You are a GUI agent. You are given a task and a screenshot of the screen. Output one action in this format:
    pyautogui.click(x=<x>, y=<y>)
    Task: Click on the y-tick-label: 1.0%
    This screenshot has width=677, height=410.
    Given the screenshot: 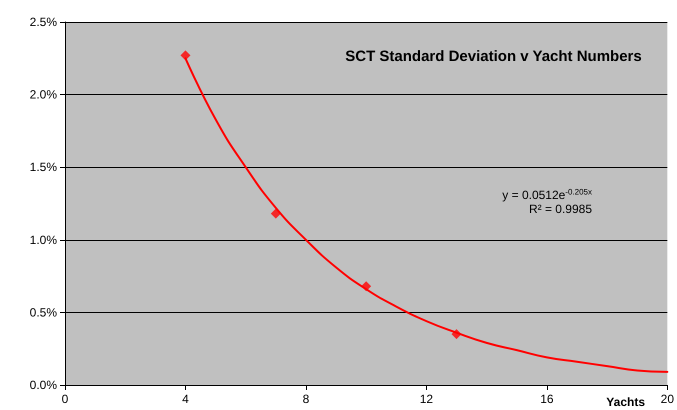 What is the action you would take?
    pyautogui.click(x=44, y=239)
    